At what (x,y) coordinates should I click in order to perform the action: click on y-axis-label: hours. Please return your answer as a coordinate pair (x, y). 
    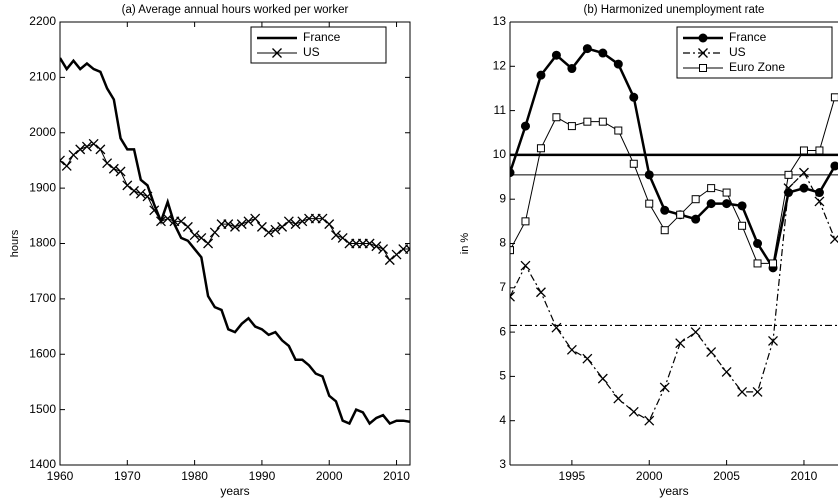
    Looking at the image, I should click on (15, 243).